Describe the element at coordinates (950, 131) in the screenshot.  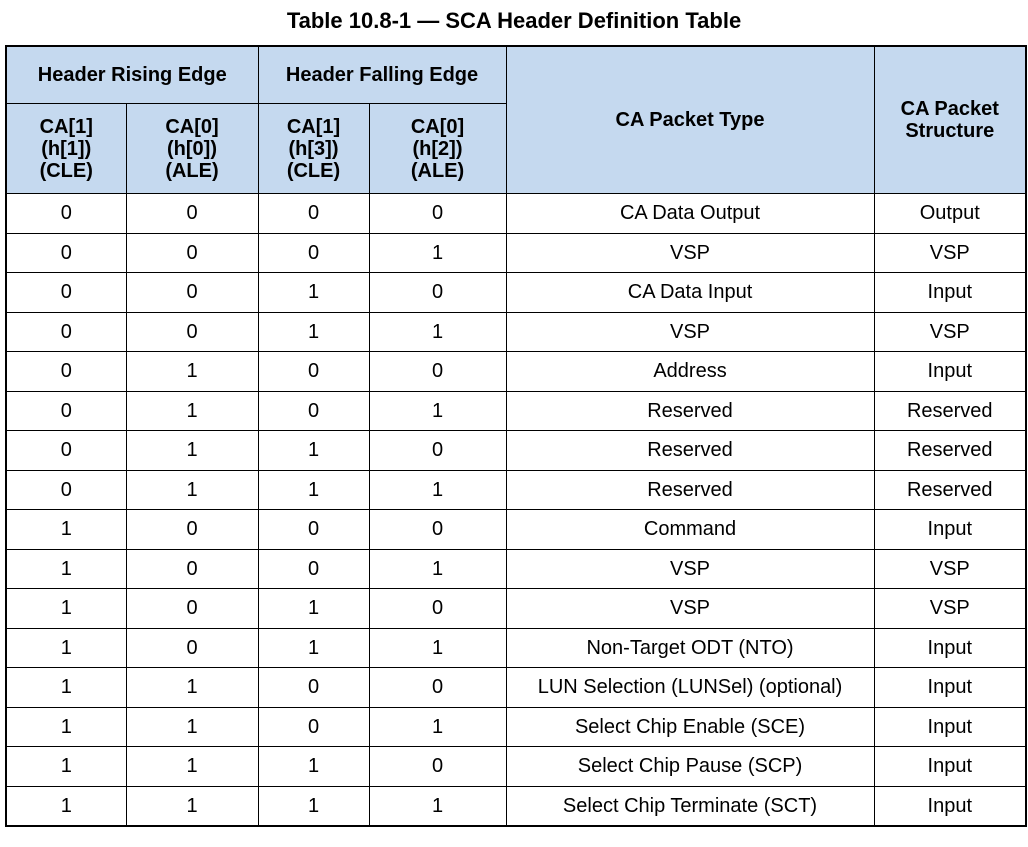
I see `header-packet-structure-line2: Structure` at that location.